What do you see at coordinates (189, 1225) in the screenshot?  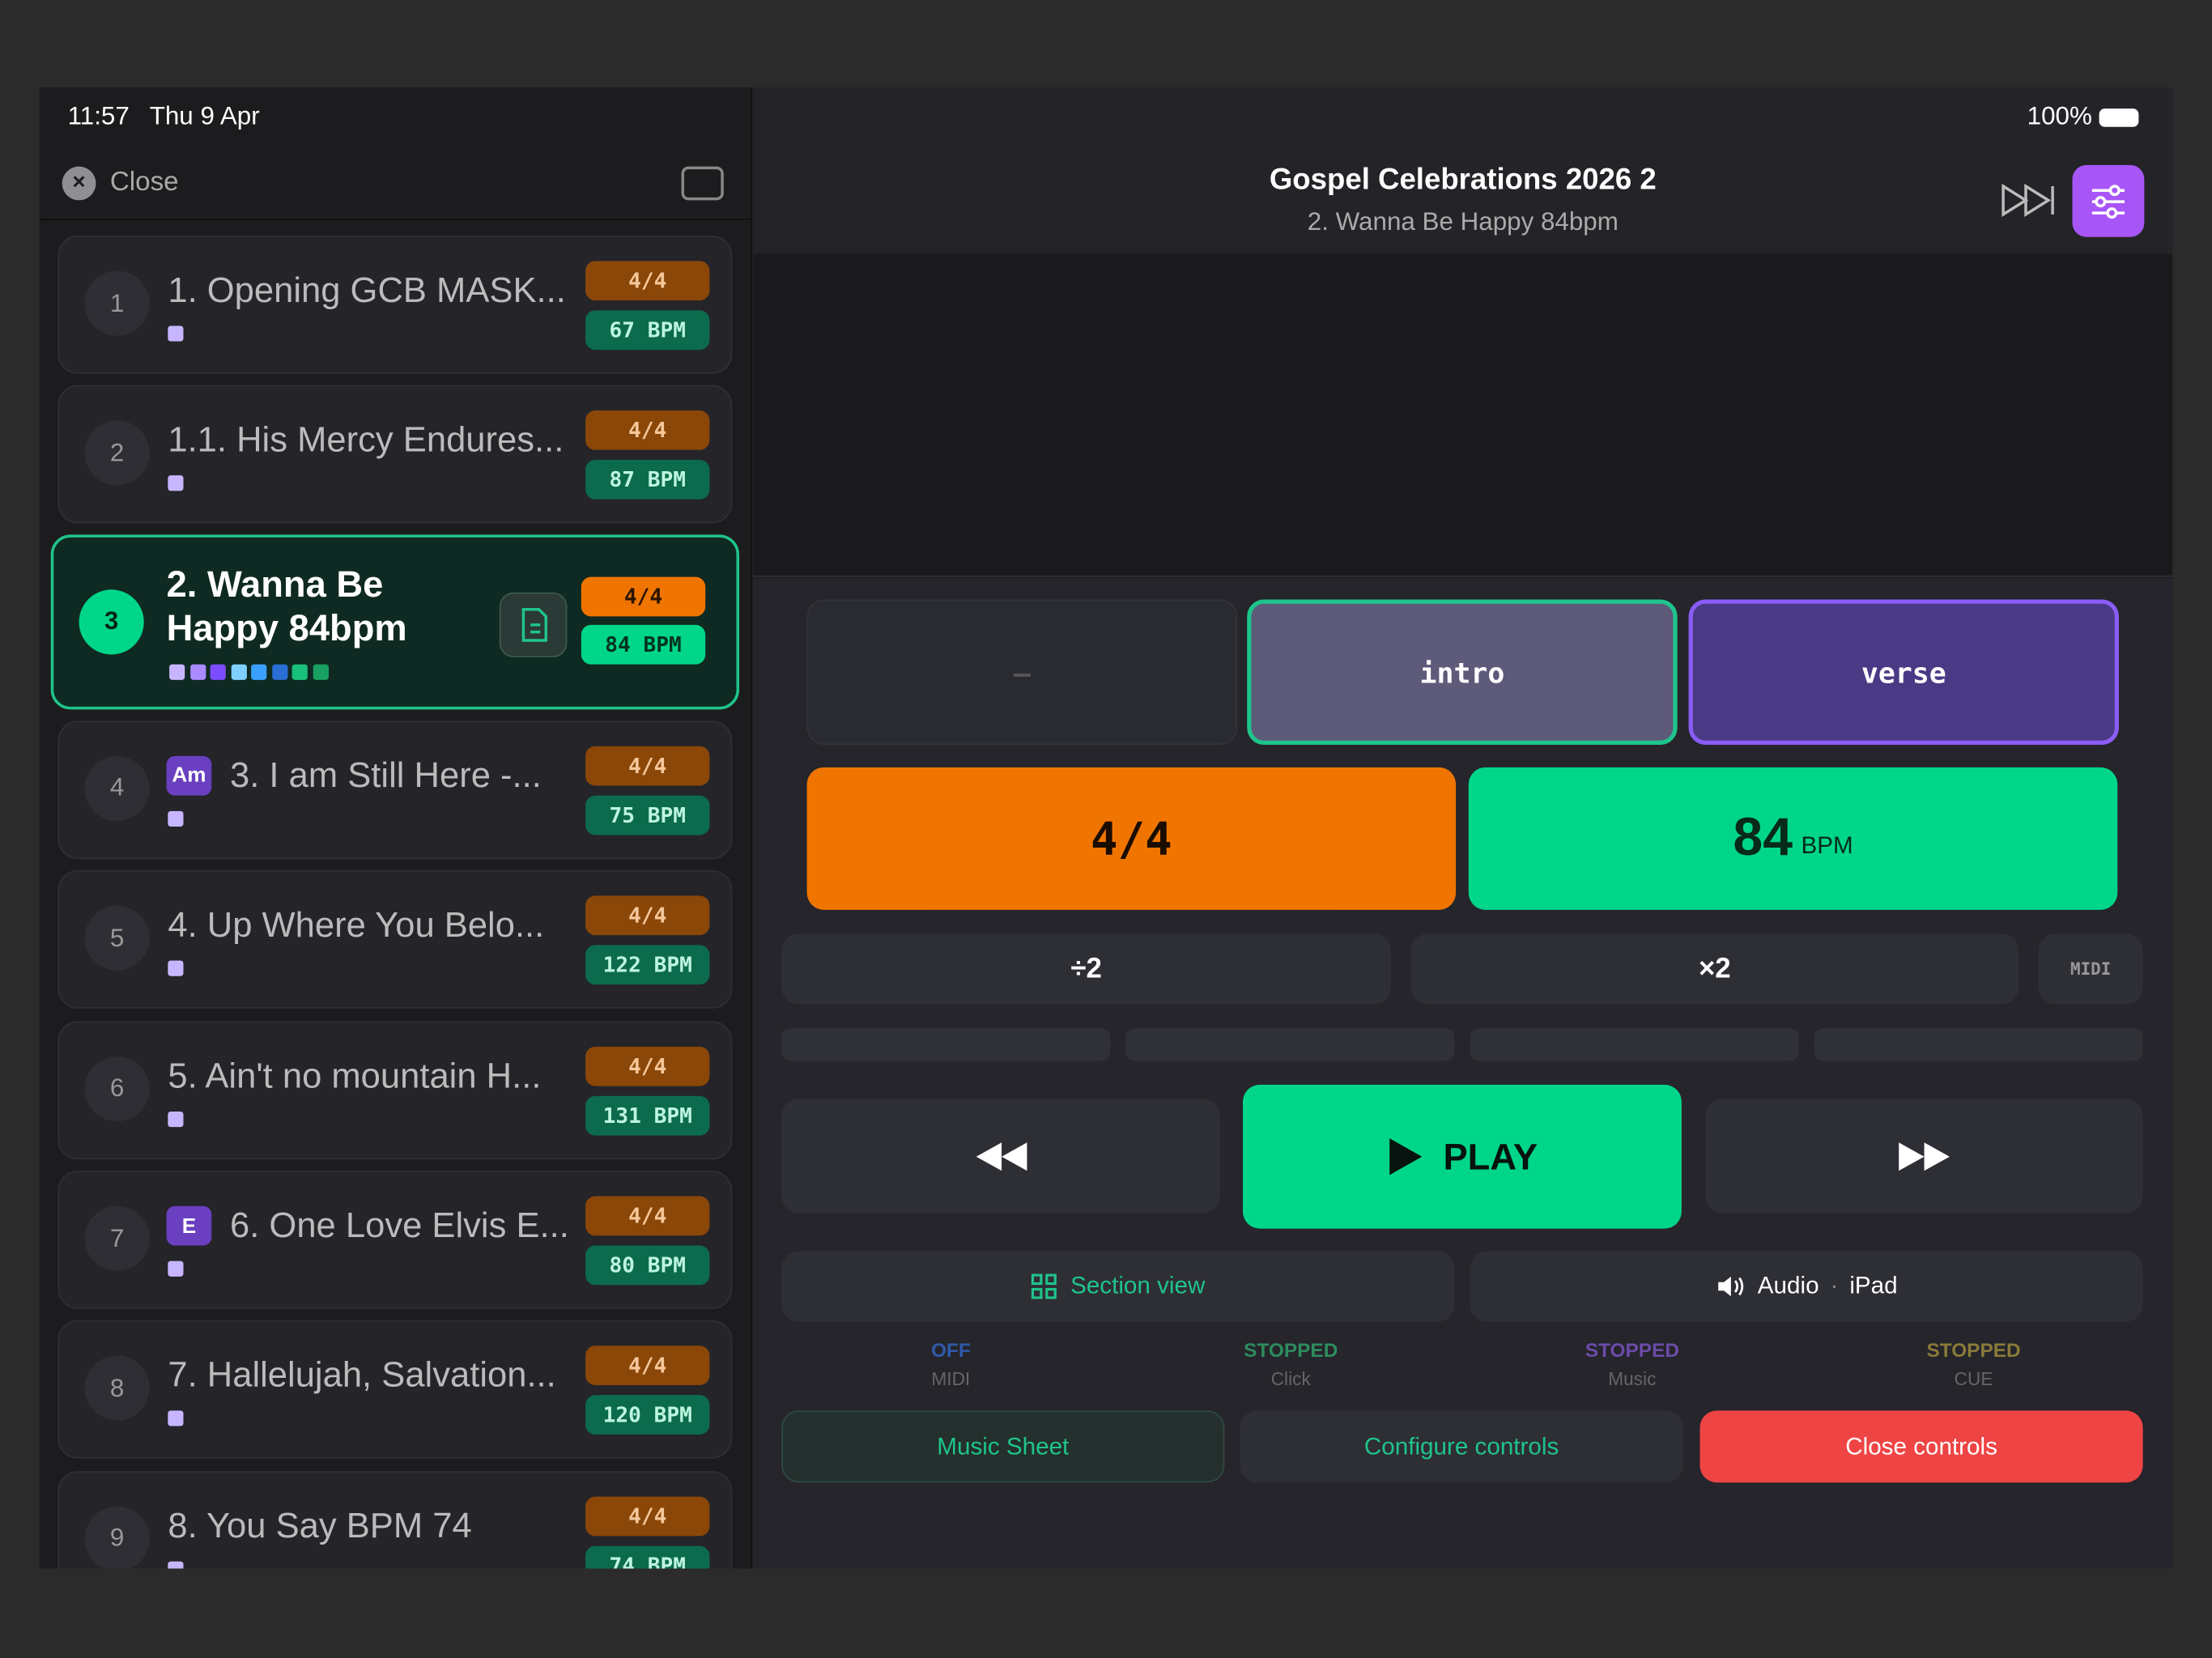 I see `key-badge: E` at bounding box center [189, 1225].